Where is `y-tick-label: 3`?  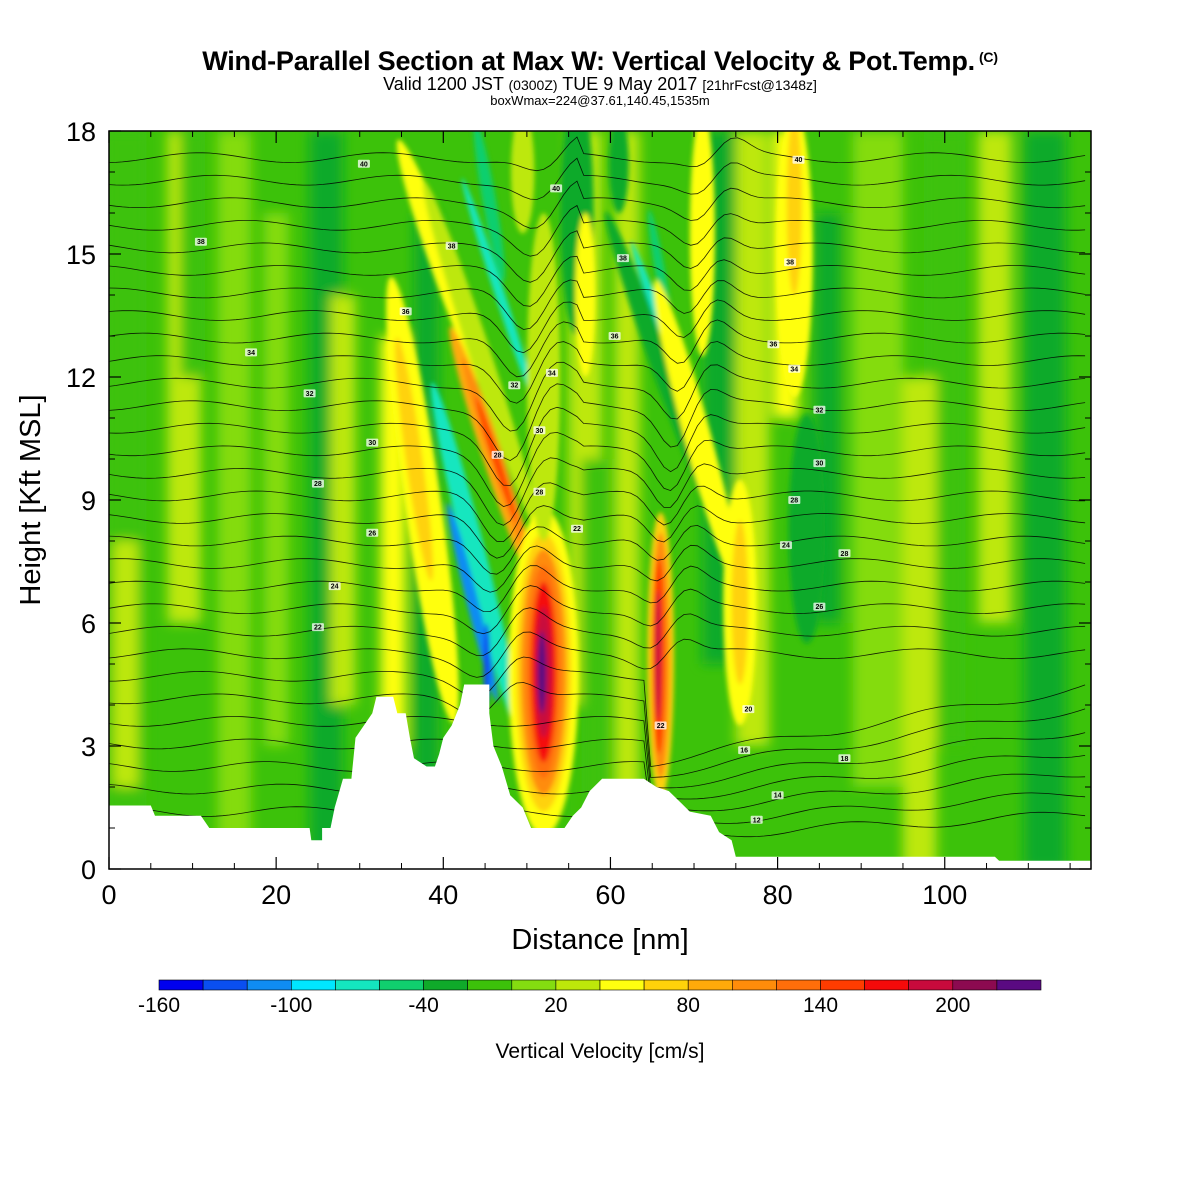
y-tick-label: 3 is located at coordinates (88, 747).